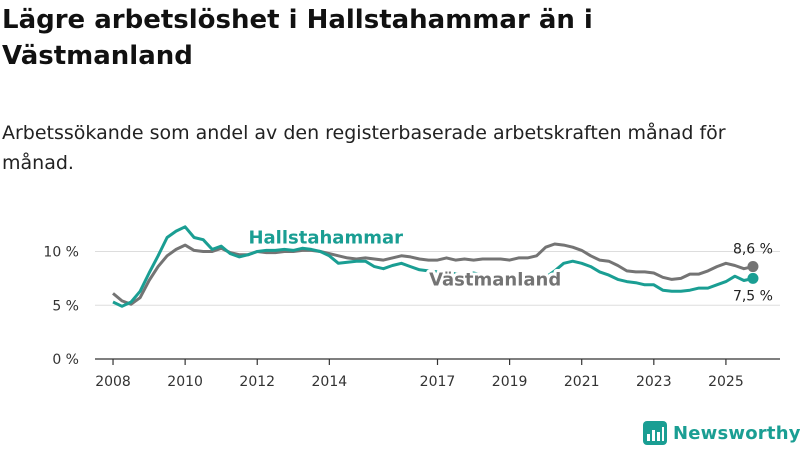 Image resolution: width=800 pixels, height=450 pixels. I want to click on series-line-hallstahammar, so click(433, 266).